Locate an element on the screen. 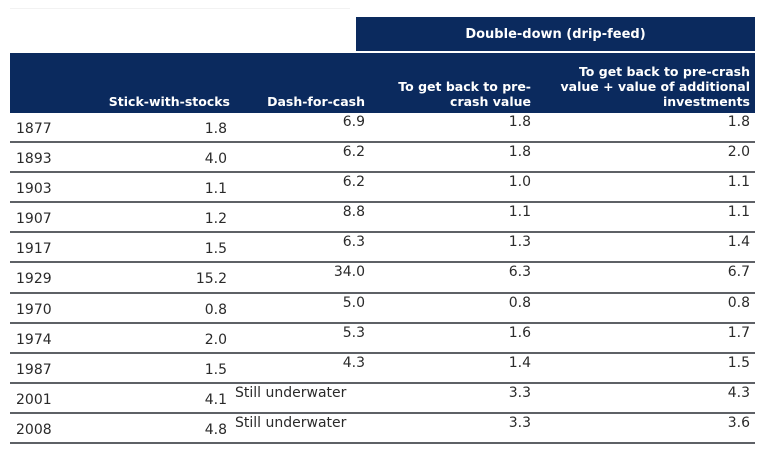 This screenshot has width=760, height=468. cell-dd-pre-crash: 0.8 is located at coordinates (519, 303).